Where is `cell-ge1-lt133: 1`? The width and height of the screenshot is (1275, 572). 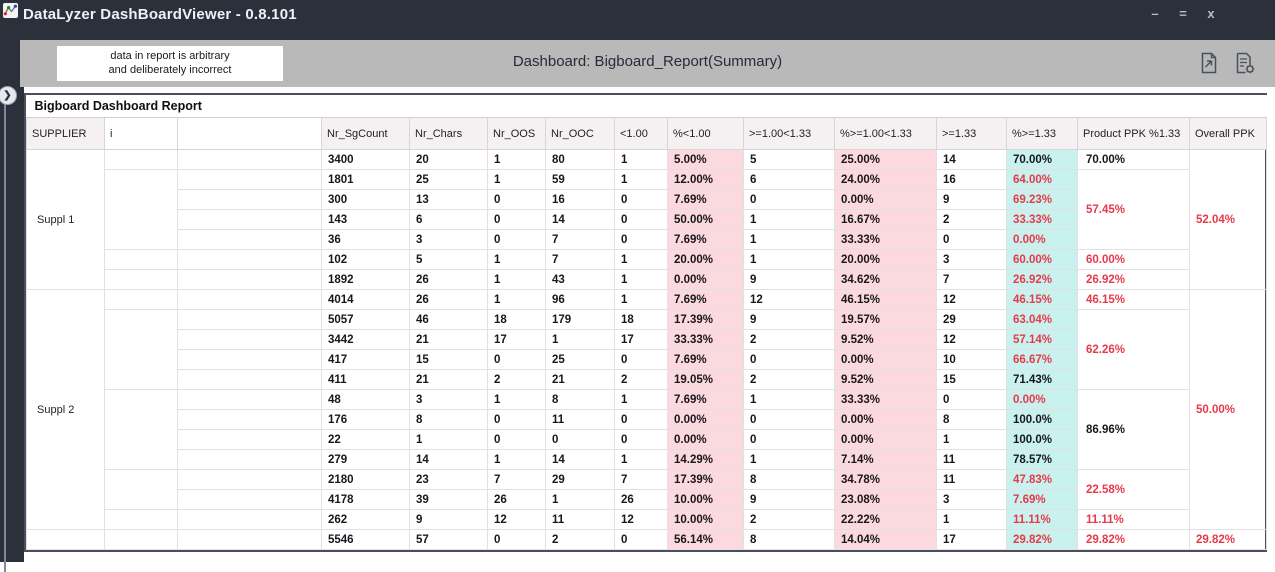 cell-ge1-lt133: 1 is located at coordinates (789, 219).